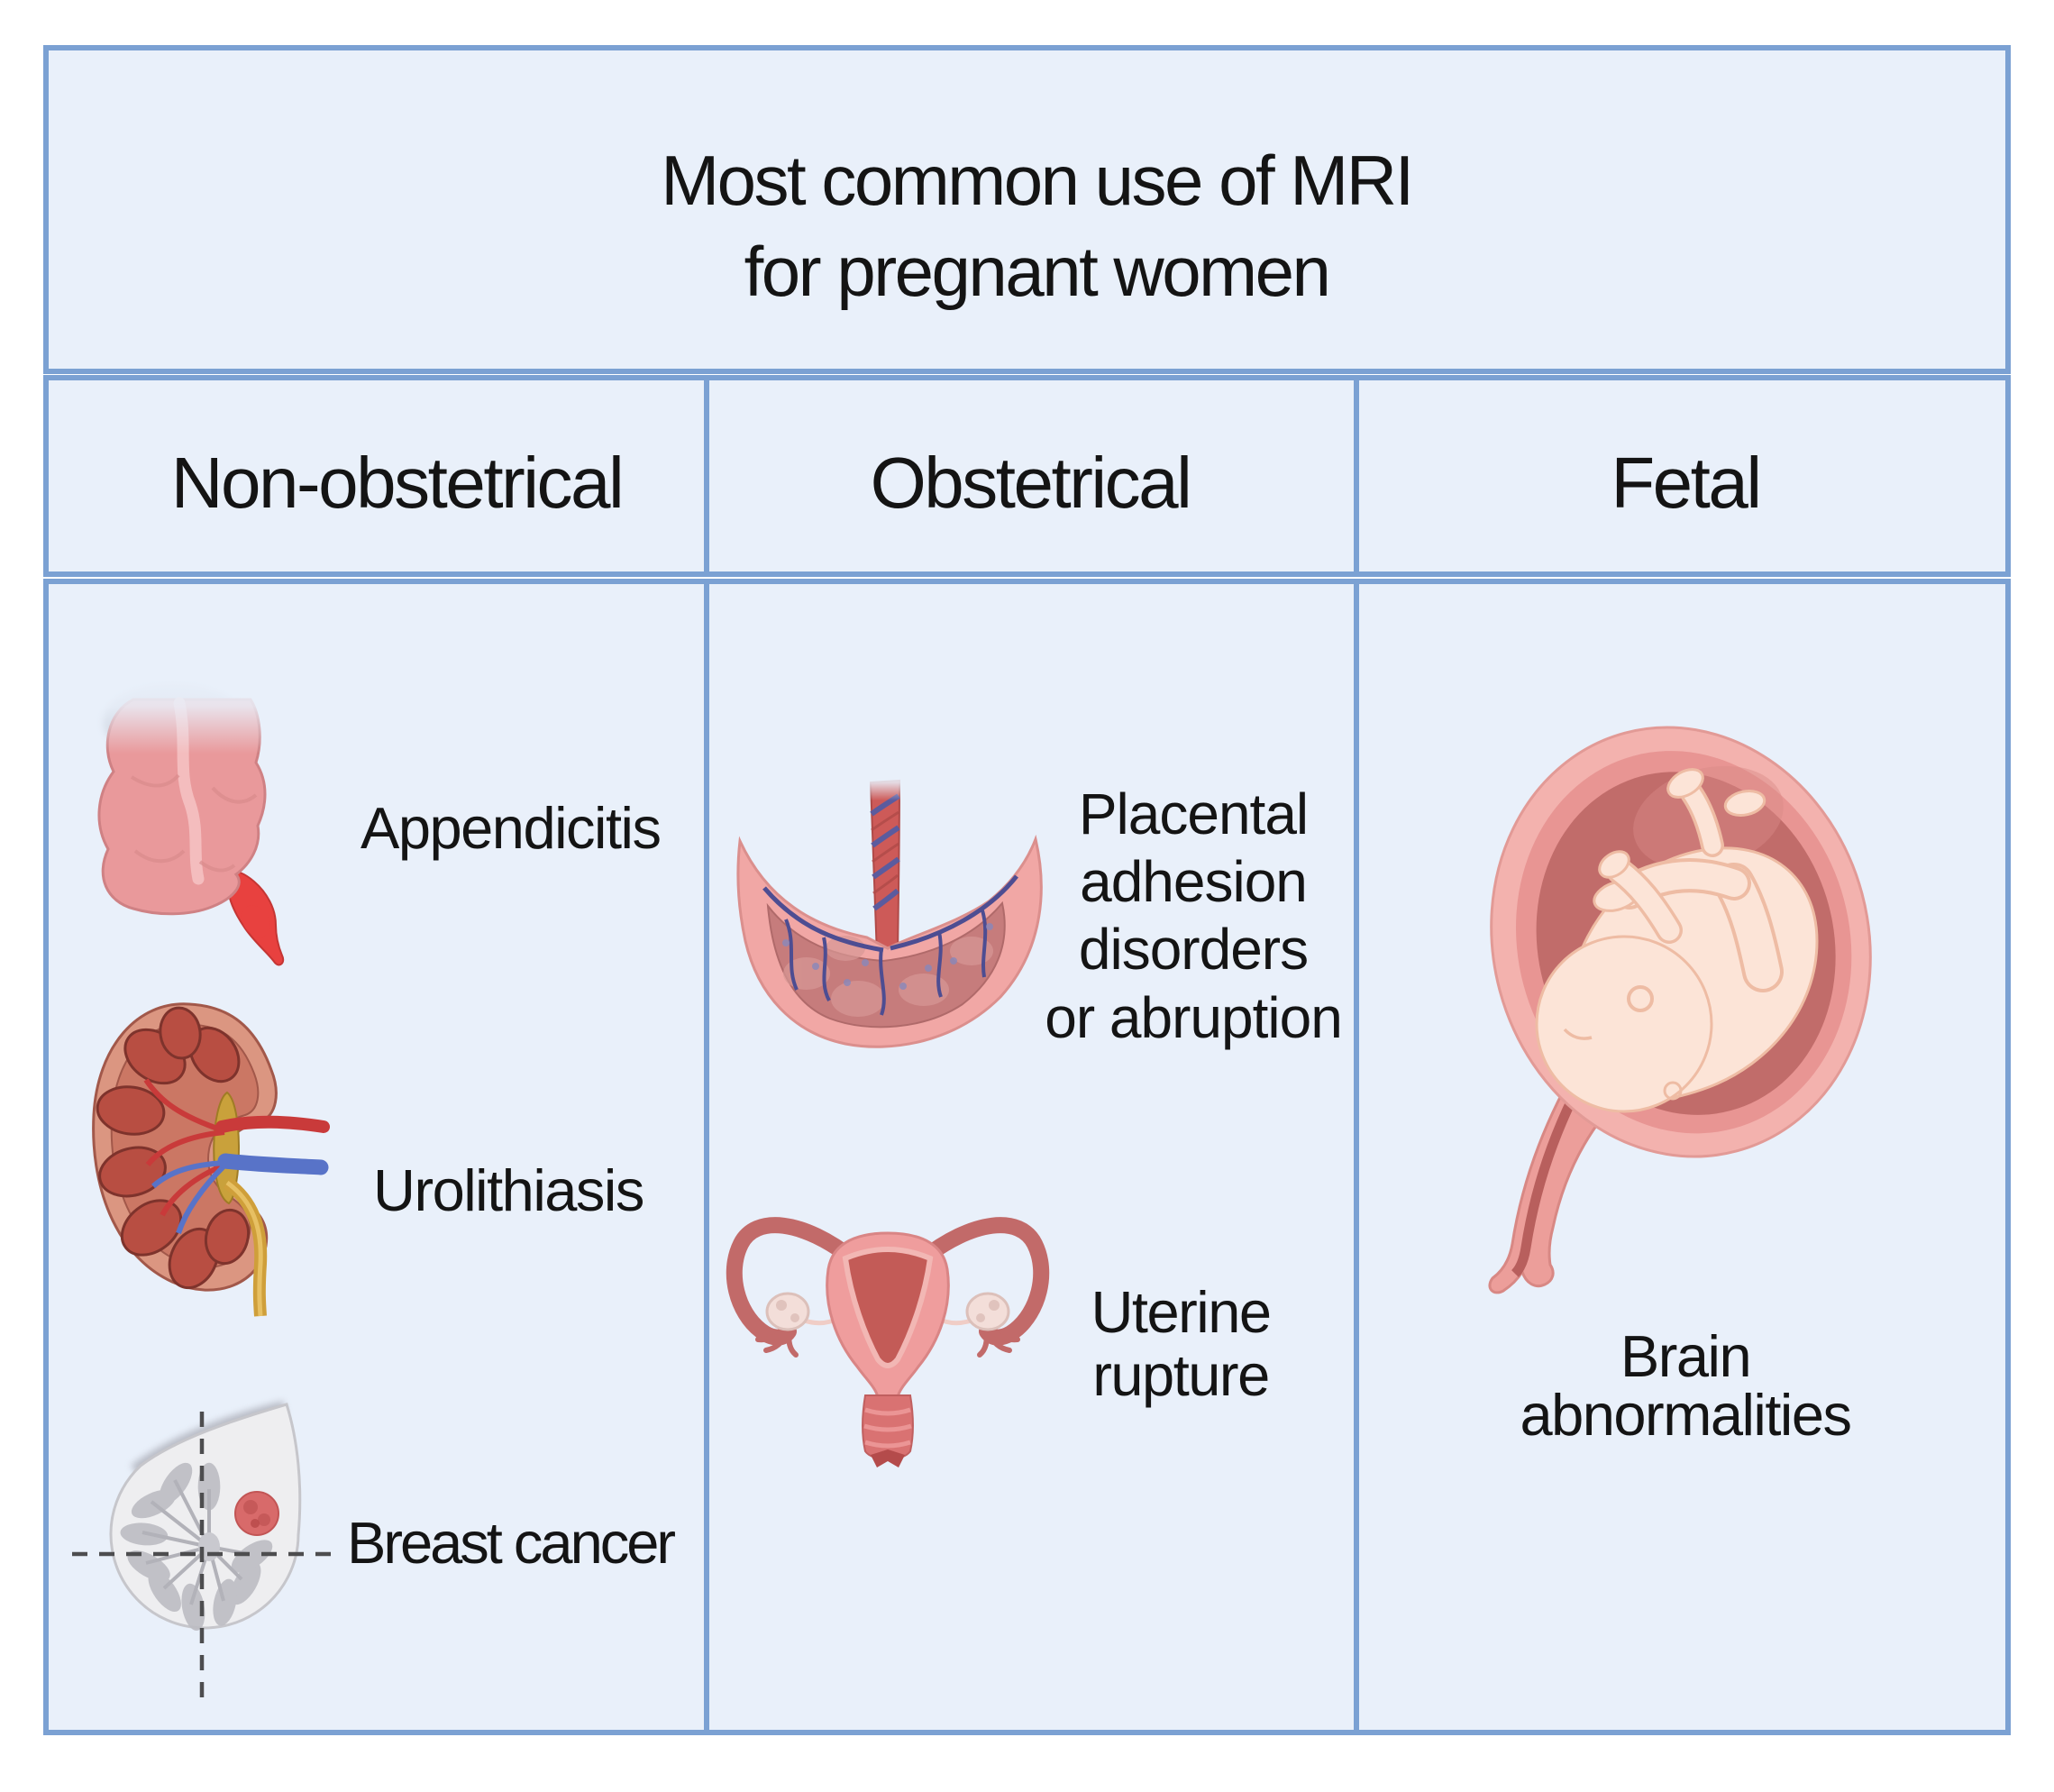 This screenshot has height=1792, width=2054. Describe the element at coordinates (1031, 483) in the screenshot. I see `svg-text: Obstetrical` at that location.